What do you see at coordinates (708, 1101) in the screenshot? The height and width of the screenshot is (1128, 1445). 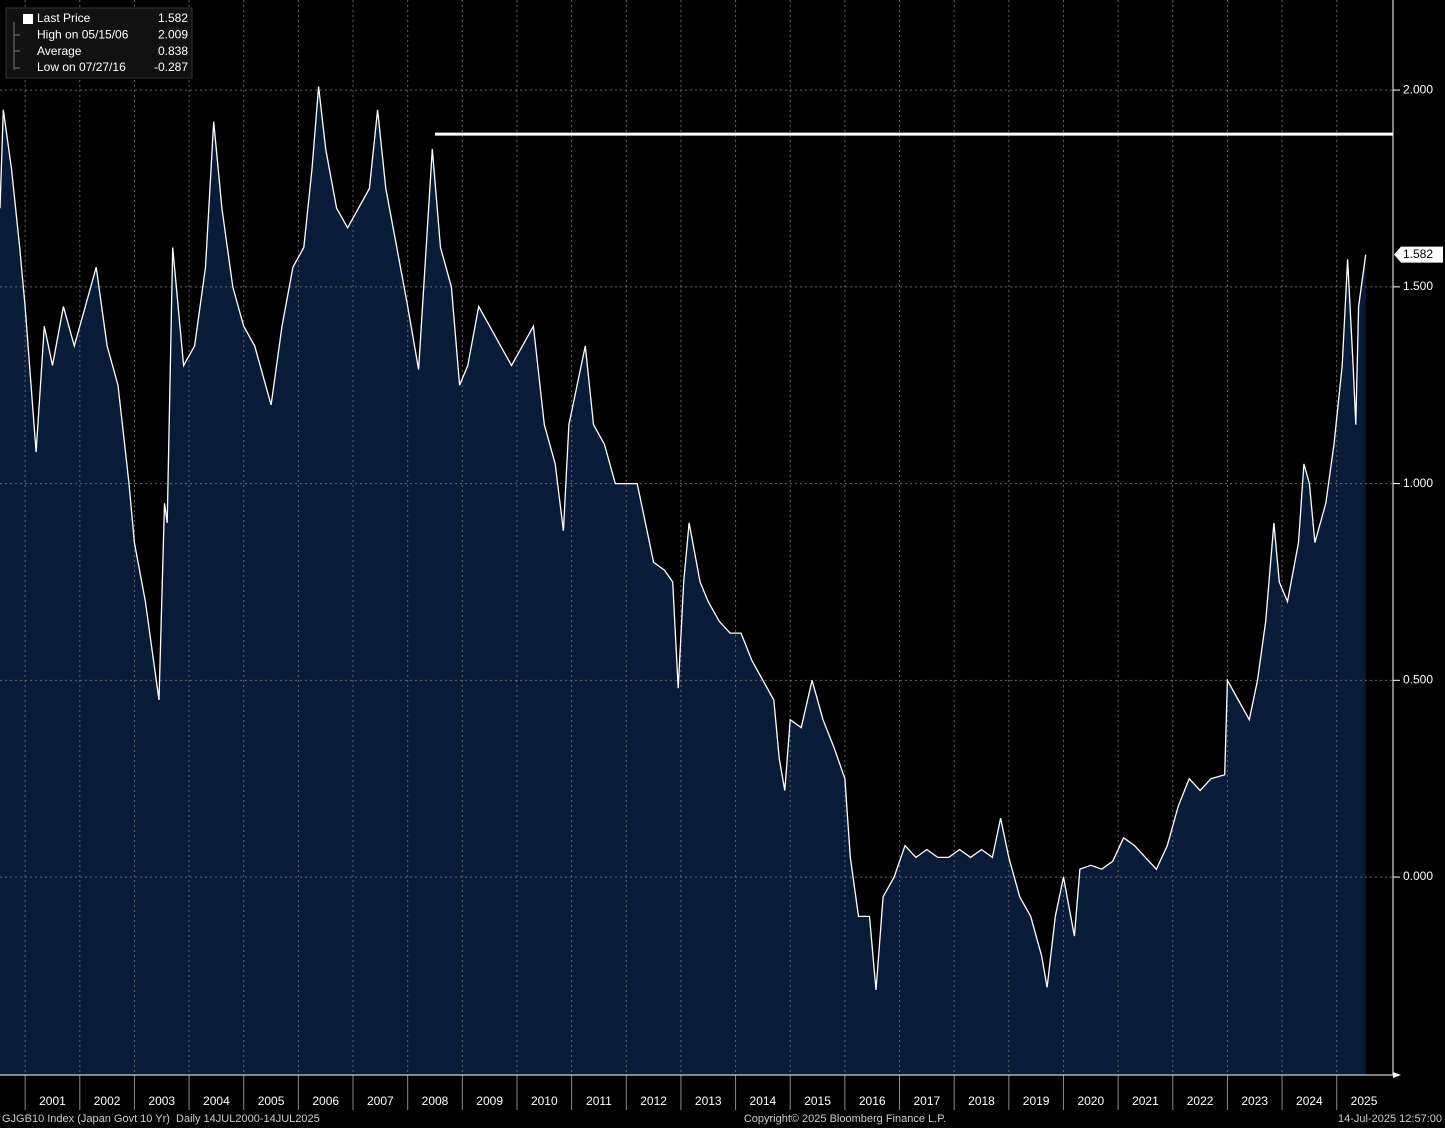 I see `x-tick-label: 2013` at bounding box center [708, 1101].